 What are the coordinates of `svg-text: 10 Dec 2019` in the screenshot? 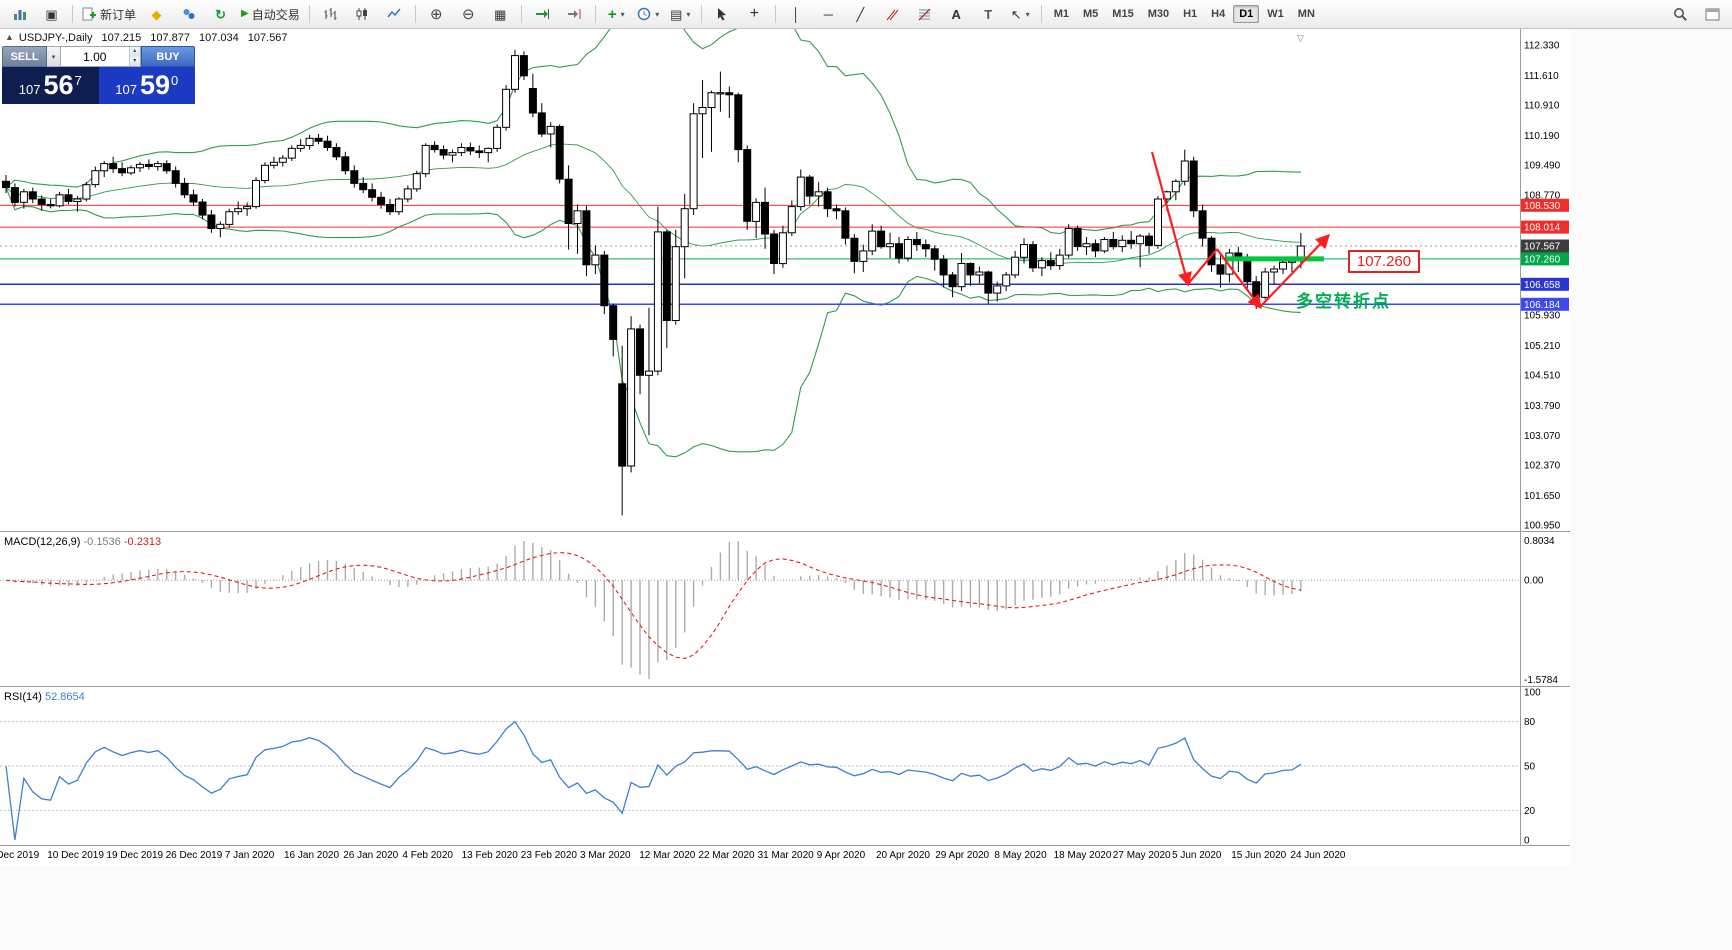 It's located at (75, 855).